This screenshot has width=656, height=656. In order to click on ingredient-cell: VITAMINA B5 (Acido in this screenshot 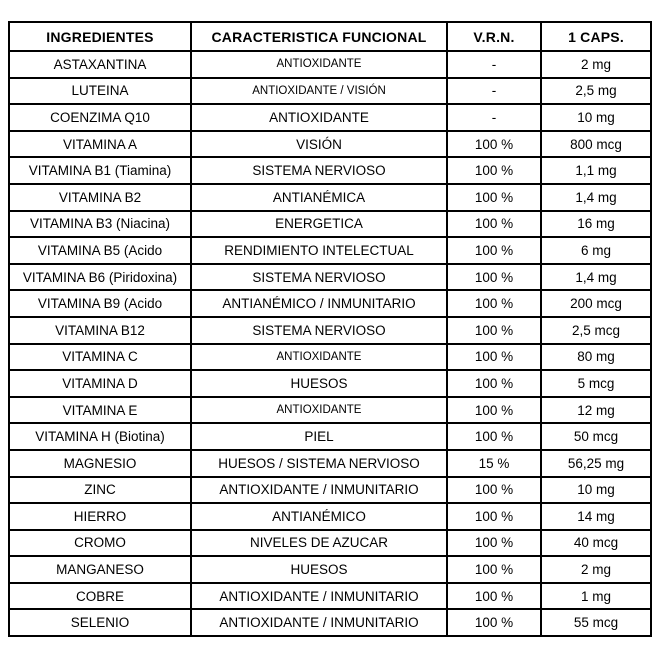, I will do `click(100, 250)`.